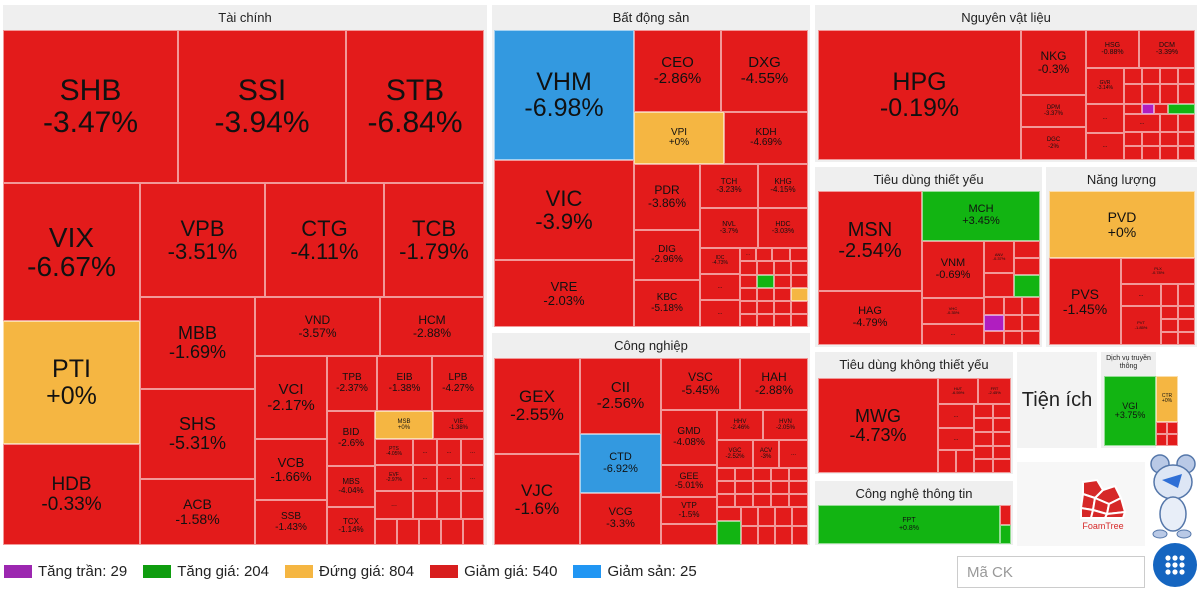  What do you see at coordinates (914, 493) in the screenshot?
I see `sector-title: Công nghệ thông tin` at bounding box center [914, 493].